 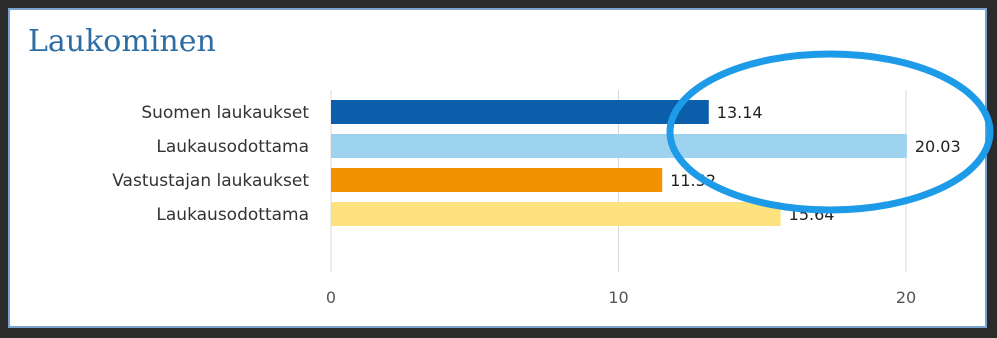 I want to click on x-tick-label: 0, so click(x=331, y=297).